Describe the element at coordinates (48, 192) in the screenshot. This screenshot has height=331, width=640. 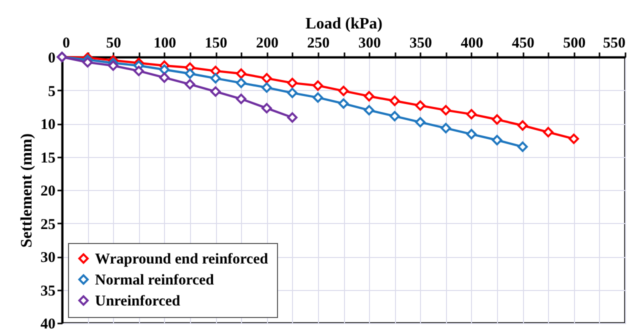
I see `y-tick-label: 20` at that location.